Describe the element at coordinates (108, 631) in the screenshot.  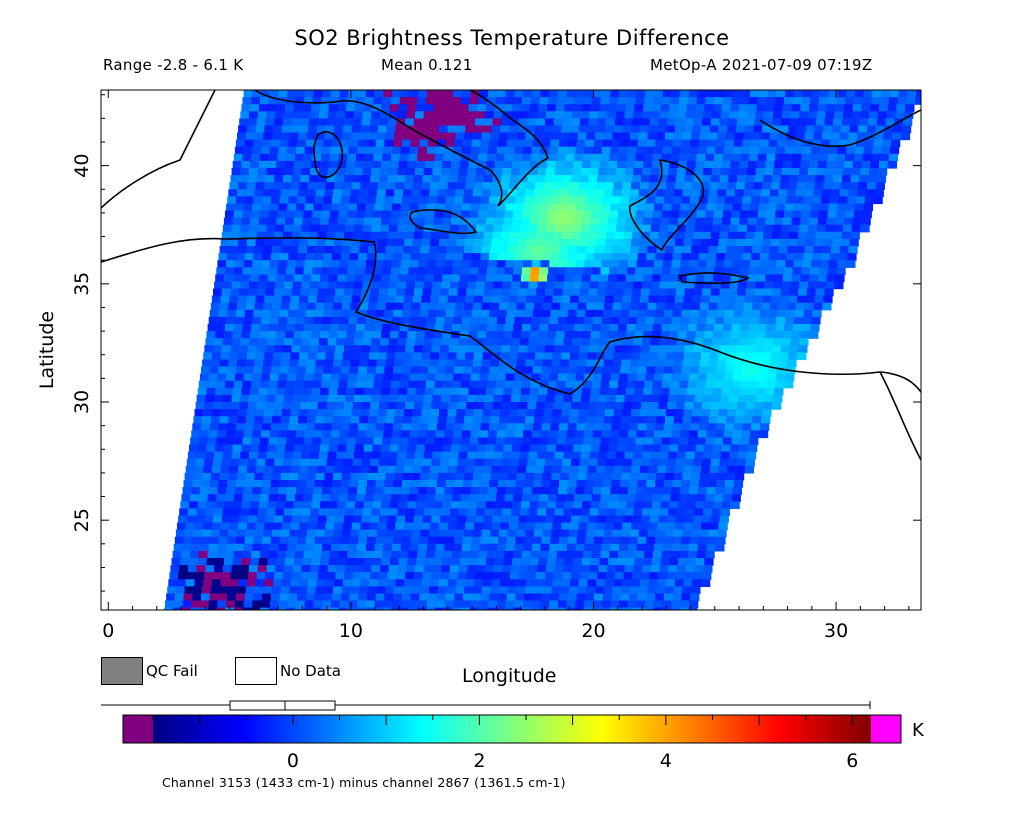
I see `x-tick-label: 0` at that location.